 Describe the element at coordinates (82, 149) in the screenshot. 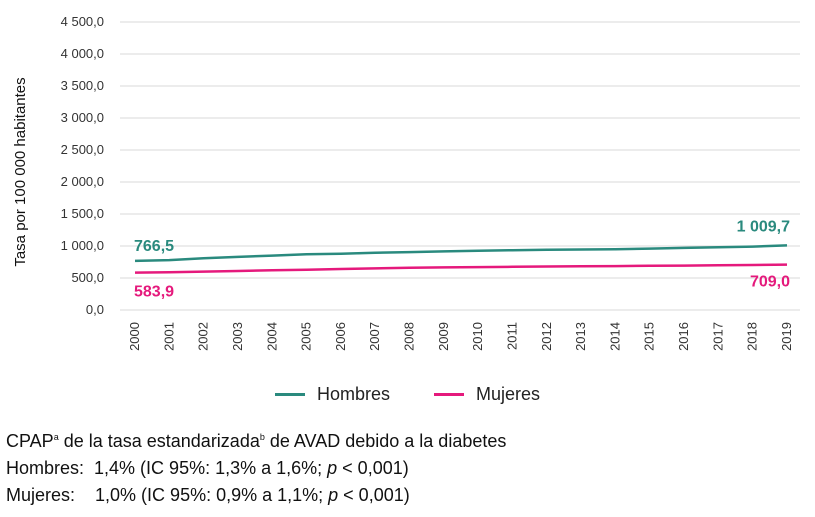

I see `y-tick-label: 2 500,0` at that location.